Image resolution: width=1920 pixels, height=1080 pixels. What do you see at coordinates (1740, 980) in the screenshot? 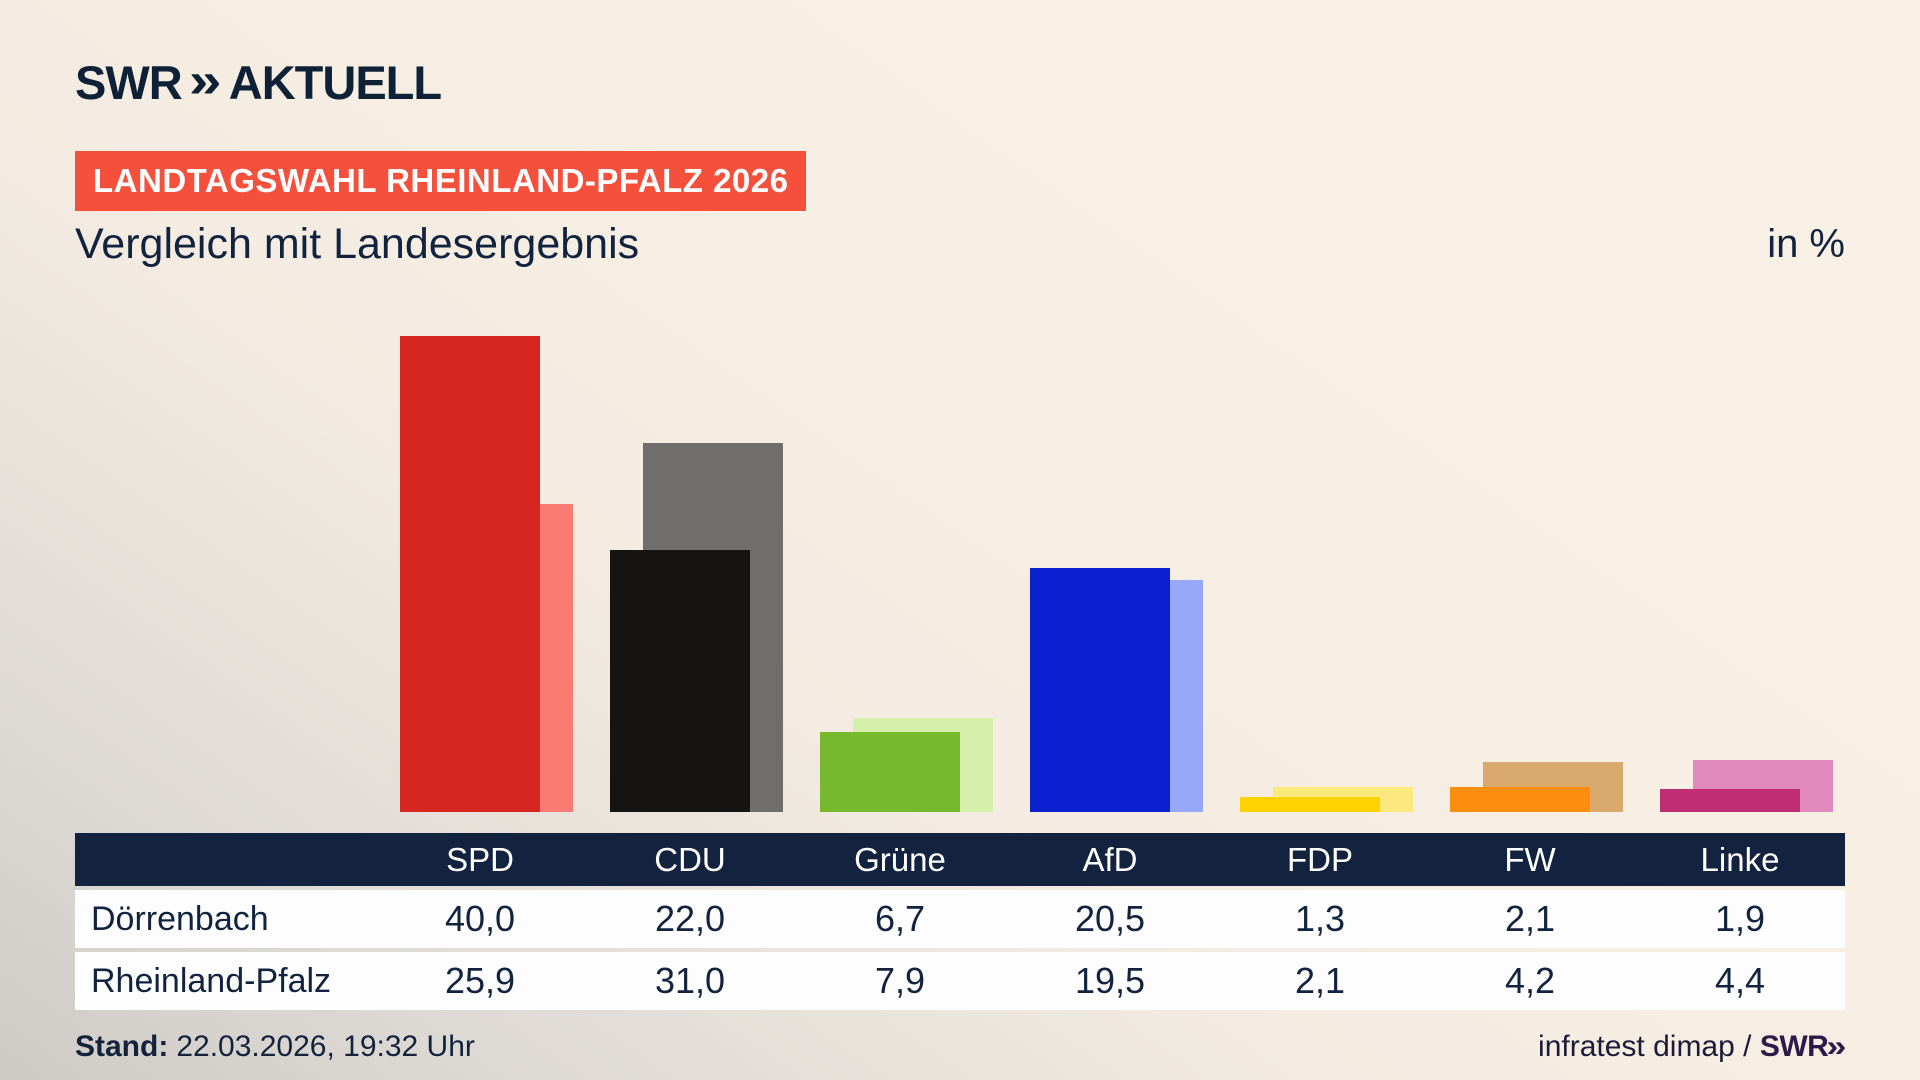
I see `cell-rheinland-pfalz-linke: 4,4` at bounding box center [1740, 980].